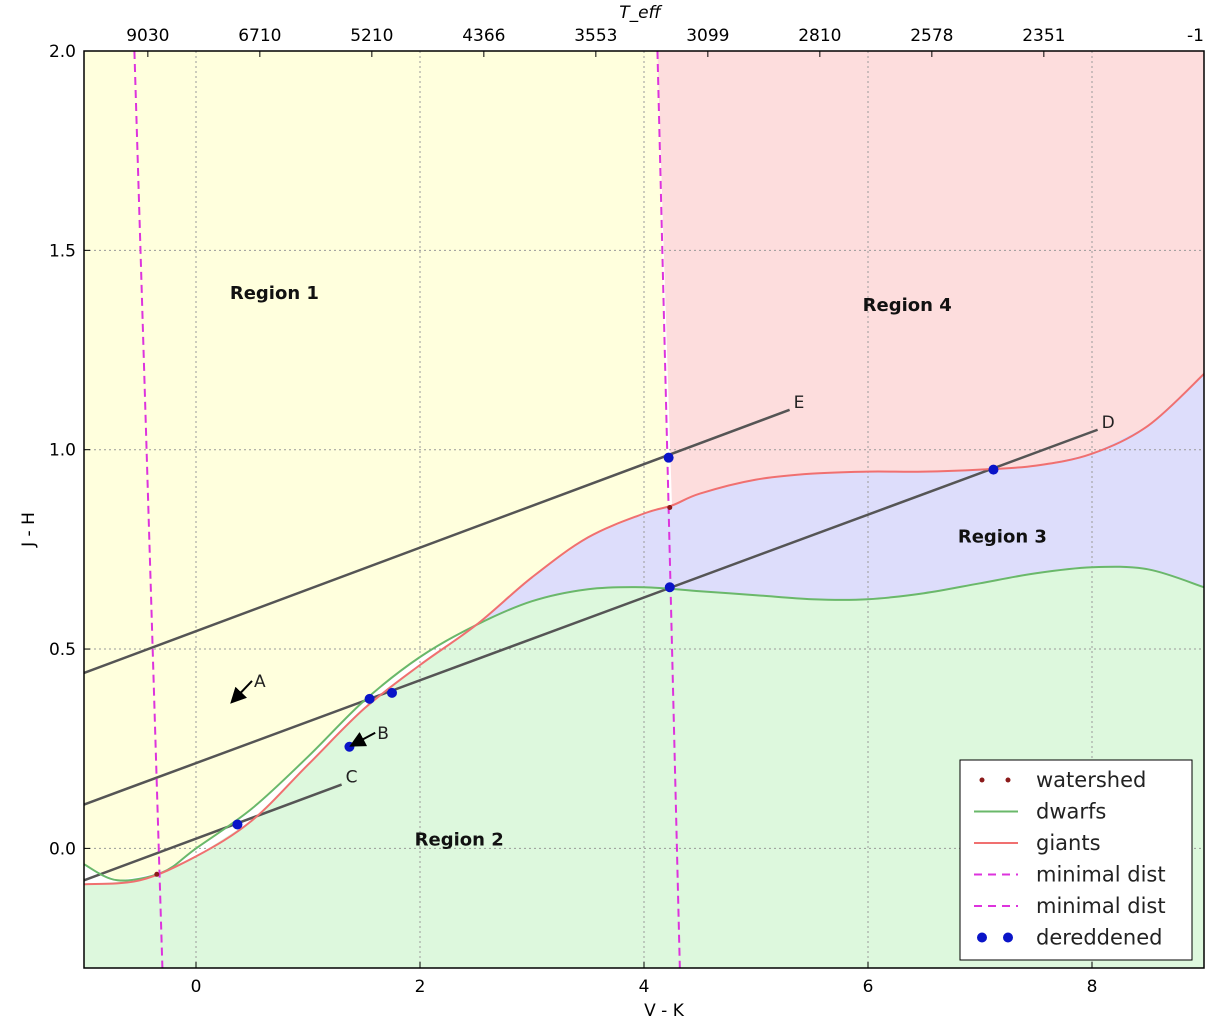  I want to click on top-tick-label: 6710, so click(259, 36).